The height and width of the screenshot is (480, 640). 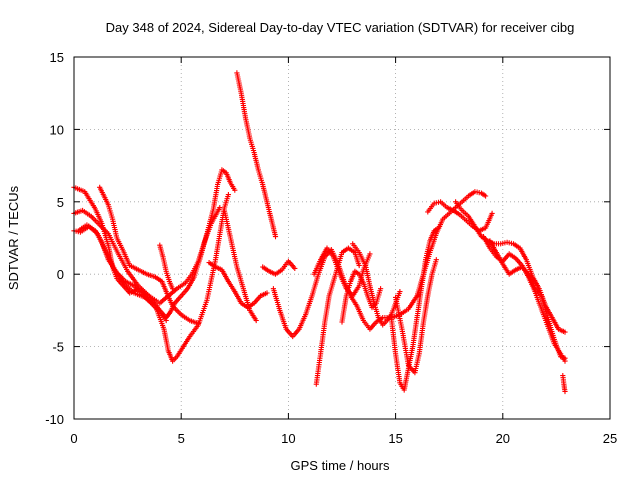 What do you see at coordinates (54, 419) in the screenshot?
I see `y-tick-label: -10` at bounding box center [54, 419].